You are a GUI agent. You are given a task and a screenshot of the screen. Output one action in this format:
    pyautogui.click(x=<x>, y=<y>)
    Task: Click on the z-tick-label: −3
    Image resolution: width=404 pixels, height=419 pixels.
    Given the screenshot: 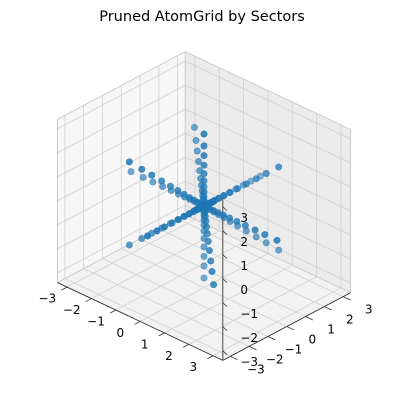 What is the action you would take?
    pyautogui.click(x=249, y=362)
    